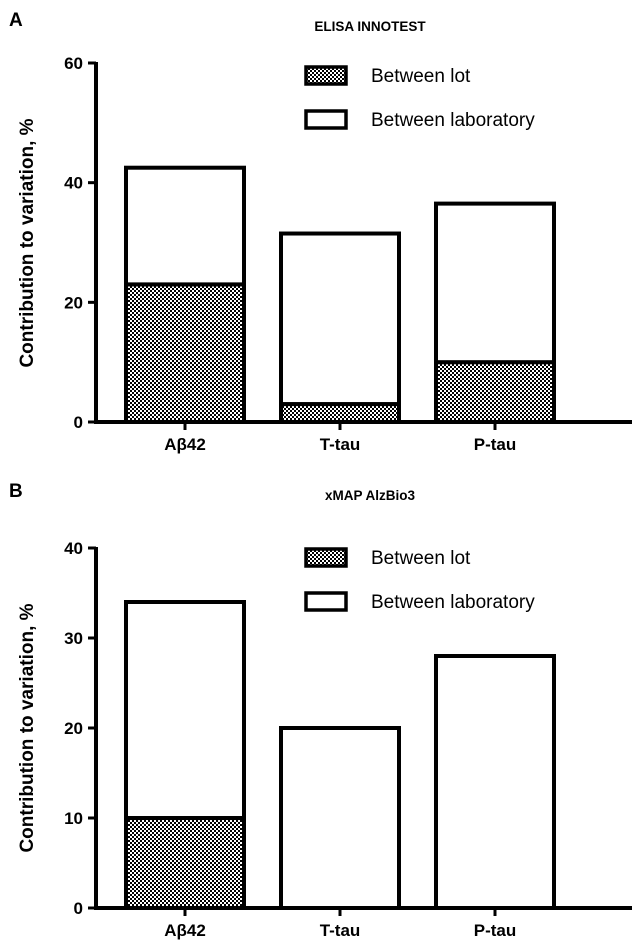 The height and width of the screenshot is (948, 633). Describe the element at coordinates (370, 495) in the screenshot. I see `chart-title: xMAP AlzBio3` at that location.